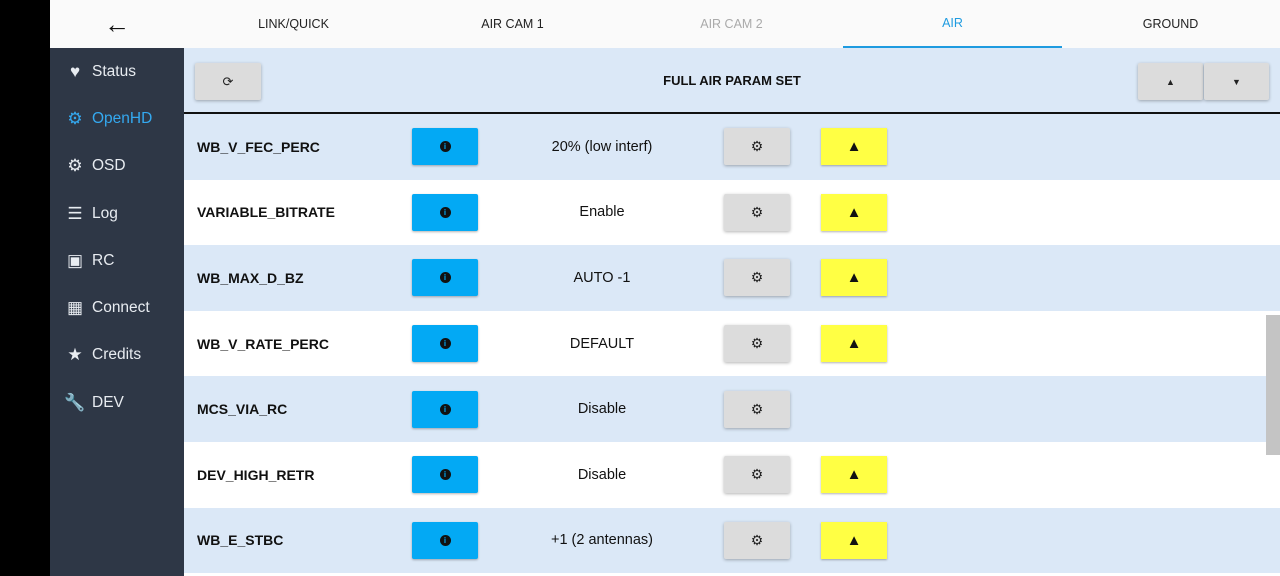  I want to click on param-name: DEV_HIGH_RETR, so click(256, 474).